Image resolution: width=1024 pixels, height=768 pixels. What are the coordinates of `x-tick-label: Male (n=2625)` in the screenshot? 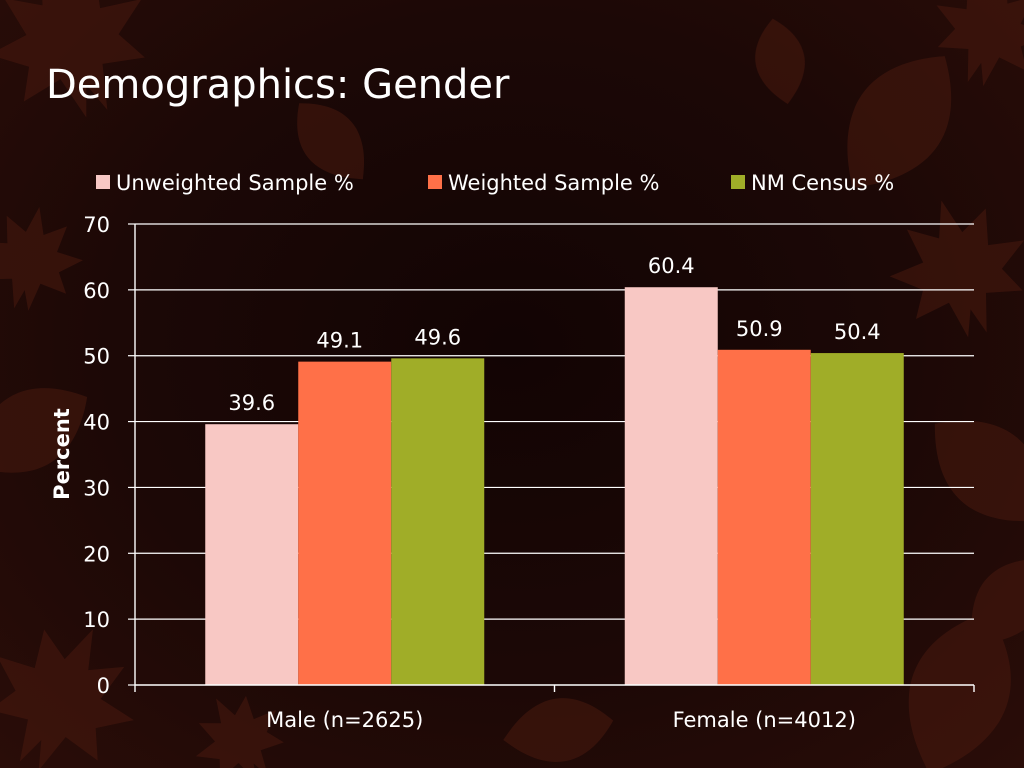 It's located at (344, 720).